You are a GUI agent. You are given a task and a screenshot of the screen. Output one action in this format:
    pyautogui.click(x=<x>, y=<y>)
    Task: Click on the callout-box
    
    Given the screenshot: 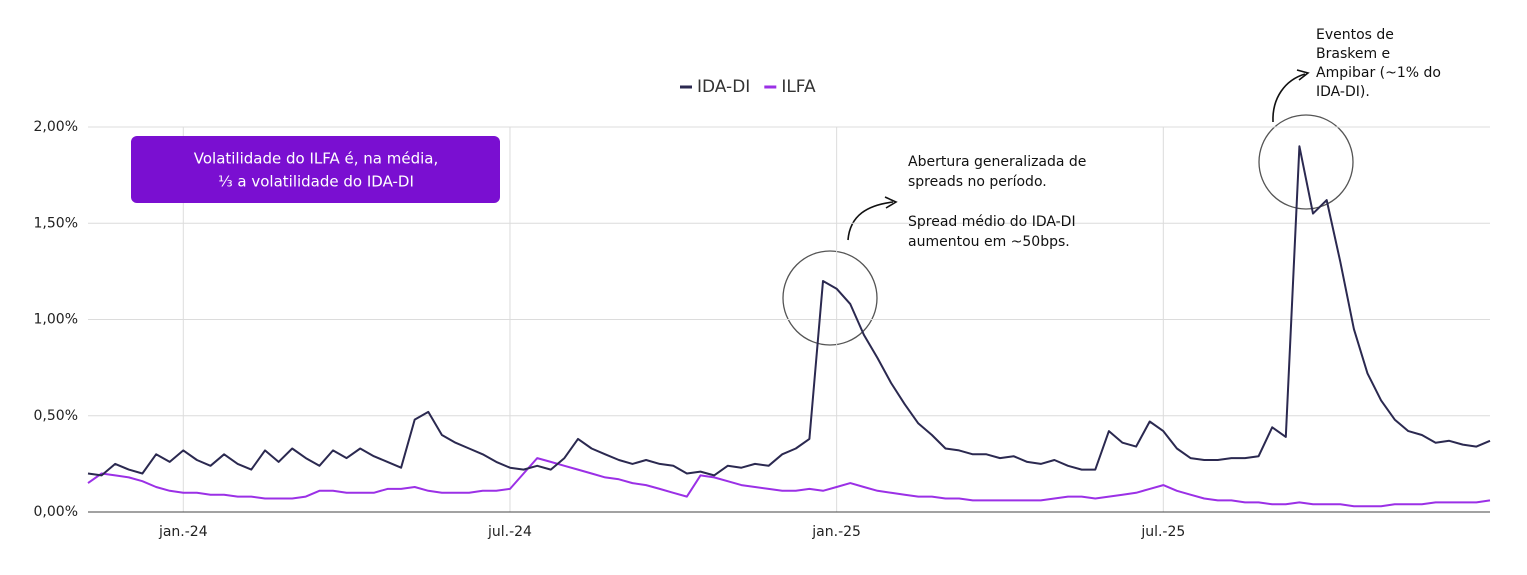 What is the action you would take?
    pyautogui.click(x=315, y=169)
    